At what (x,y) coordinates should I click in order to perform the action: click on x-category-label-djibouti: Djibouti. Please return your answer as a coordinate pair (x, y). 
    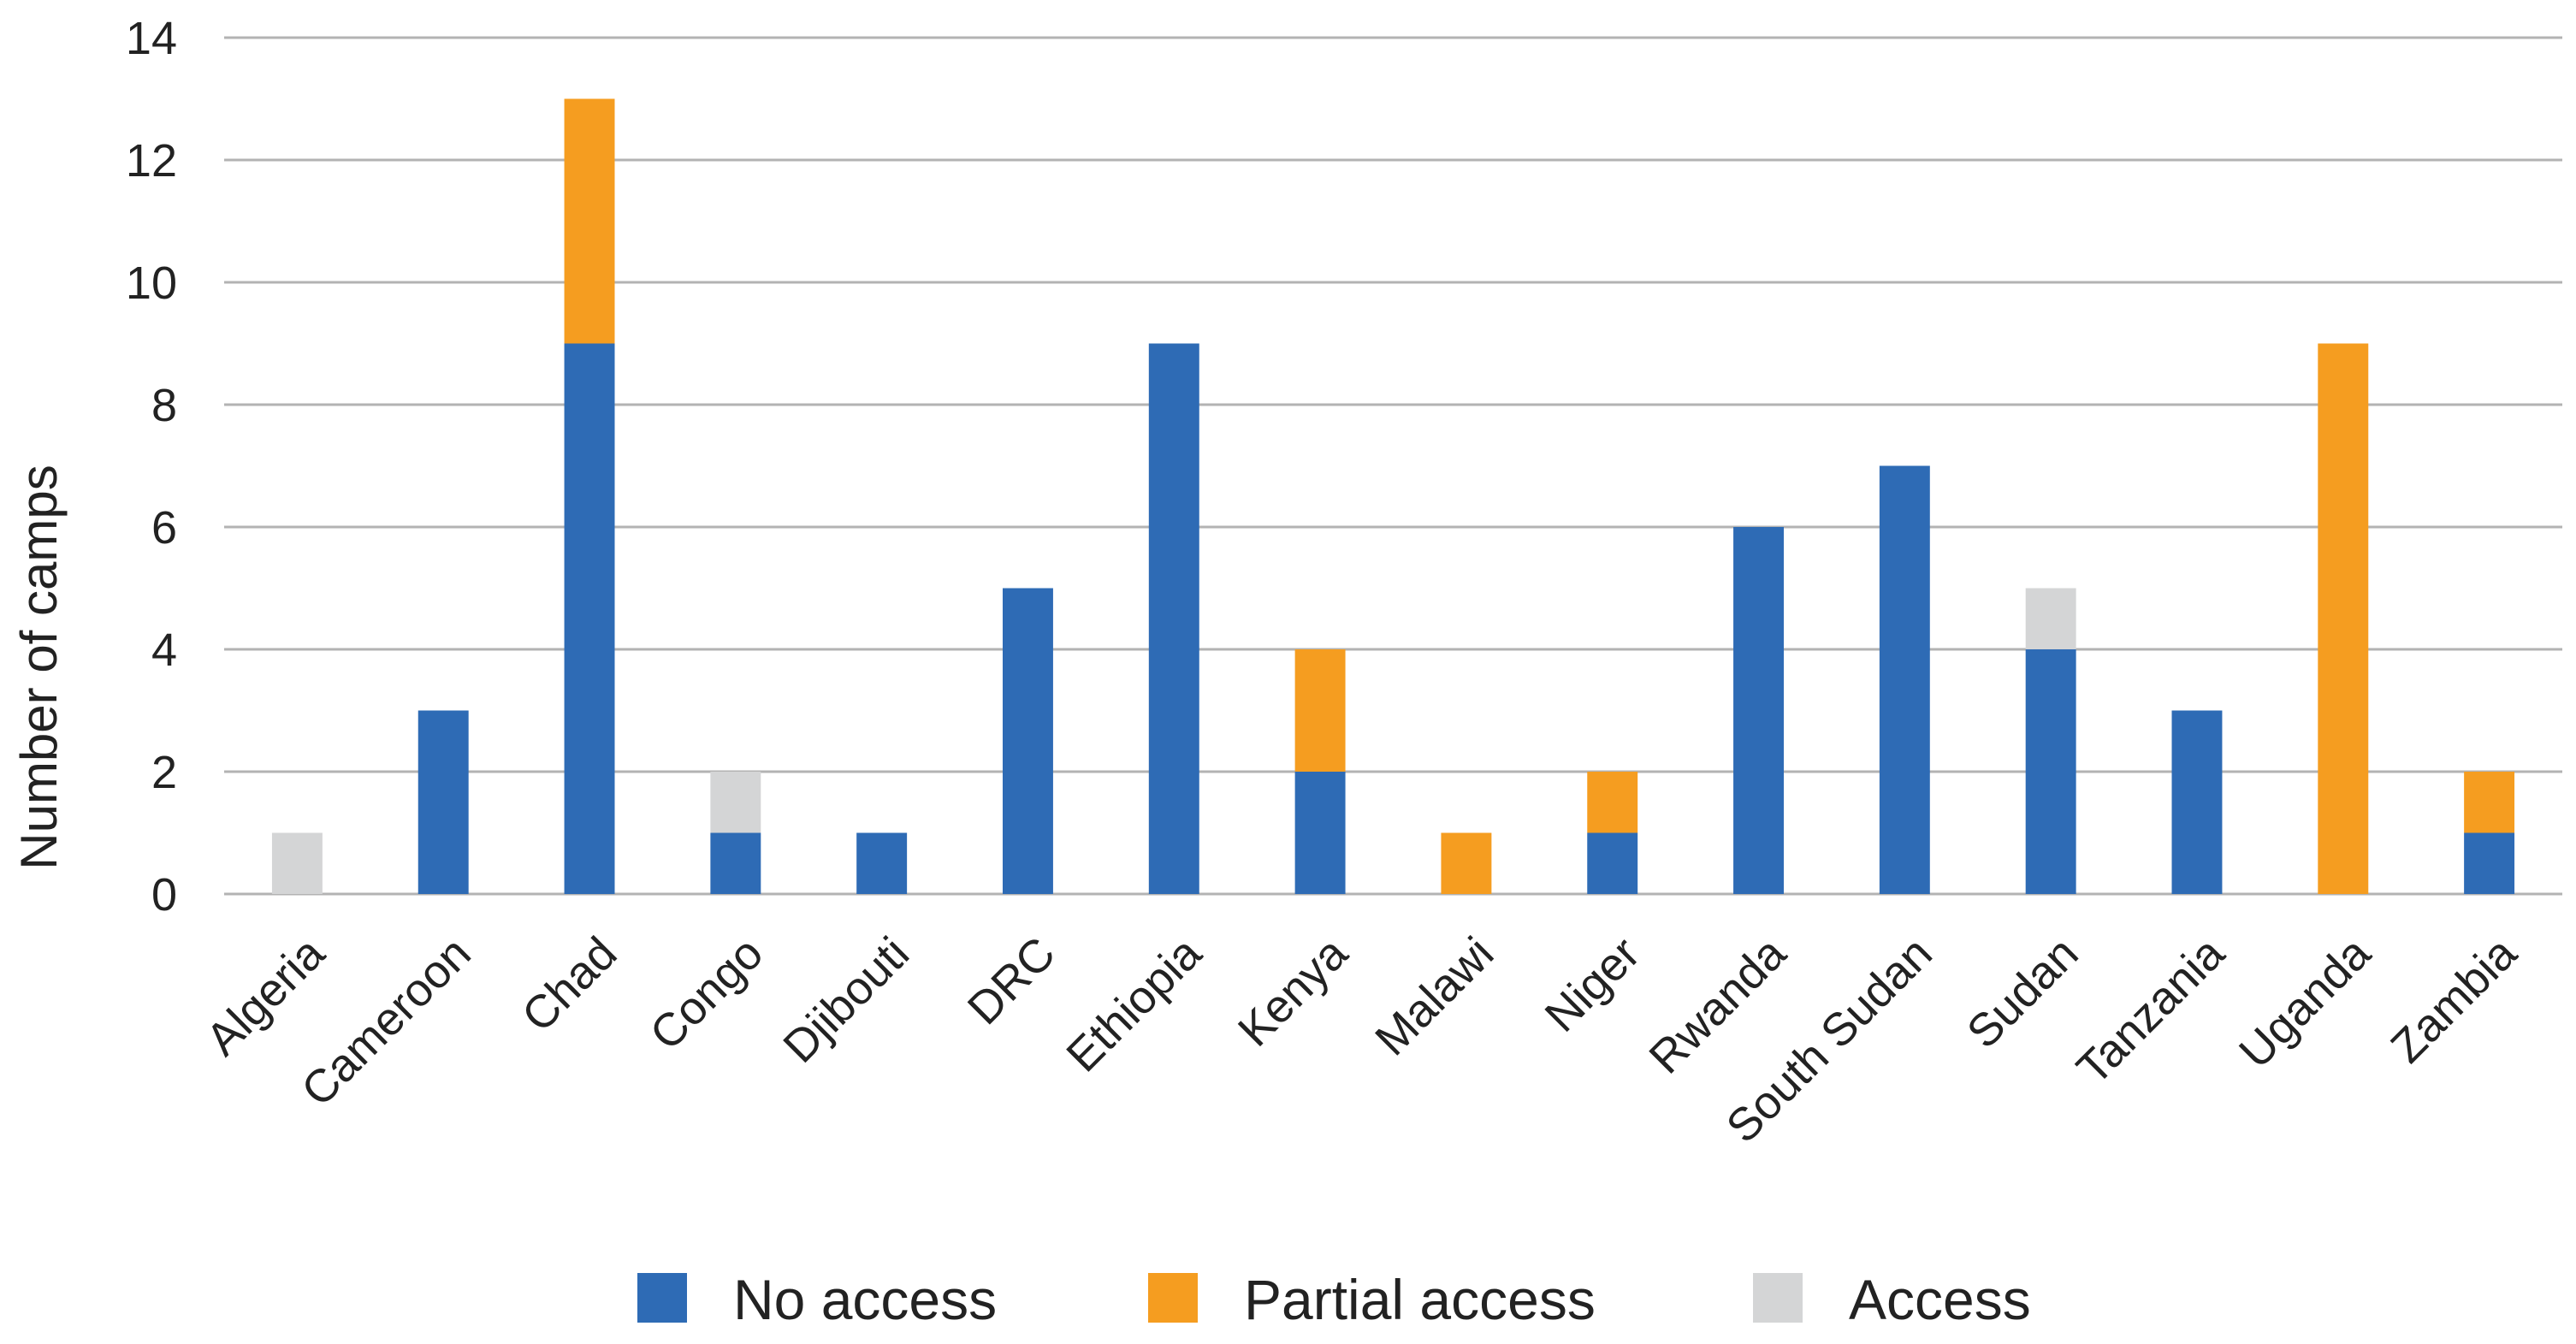
    Looking at the image, I should click on (846, 1000).